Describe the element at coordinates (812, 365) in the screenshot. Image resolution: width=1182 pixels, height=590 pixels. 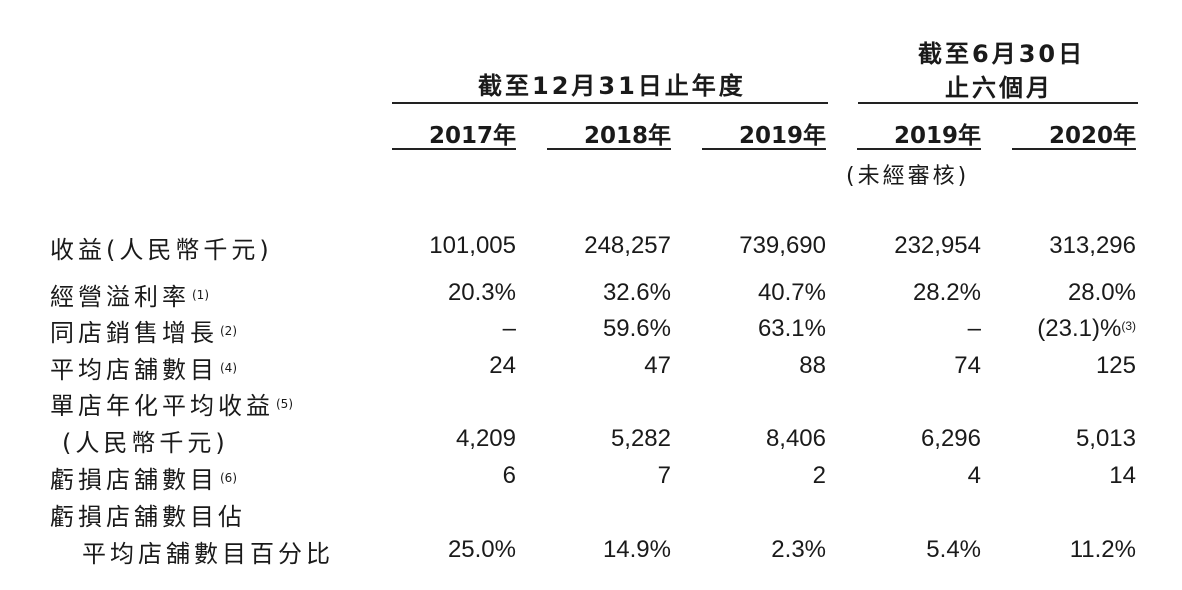
I see `cell-stores-2019: 88` at that location.